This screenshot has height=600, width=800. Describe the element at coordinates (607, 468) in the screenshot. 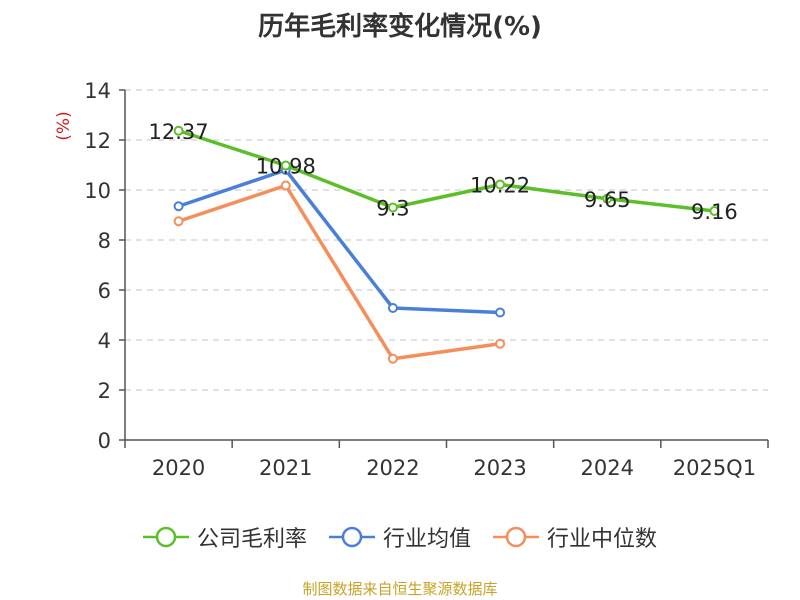

I see `x-tick-label: 2024` at that location.